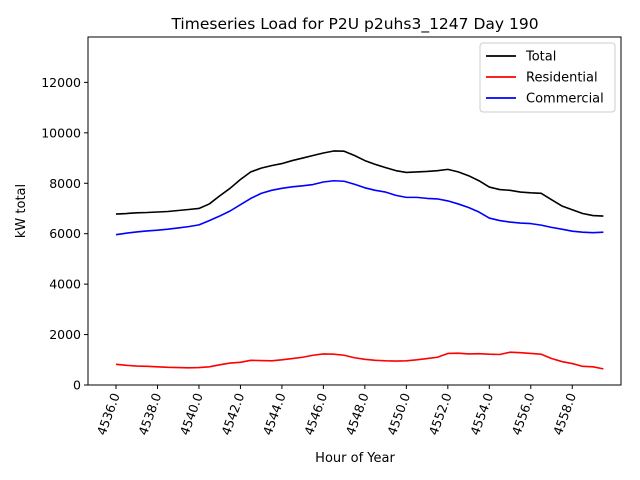 Image resolution: width=640 pixels, height=480 pixels. Describe the element at coordinates (61, 132) in the screenshot. I see `y-tick-label: 10000` at that location.